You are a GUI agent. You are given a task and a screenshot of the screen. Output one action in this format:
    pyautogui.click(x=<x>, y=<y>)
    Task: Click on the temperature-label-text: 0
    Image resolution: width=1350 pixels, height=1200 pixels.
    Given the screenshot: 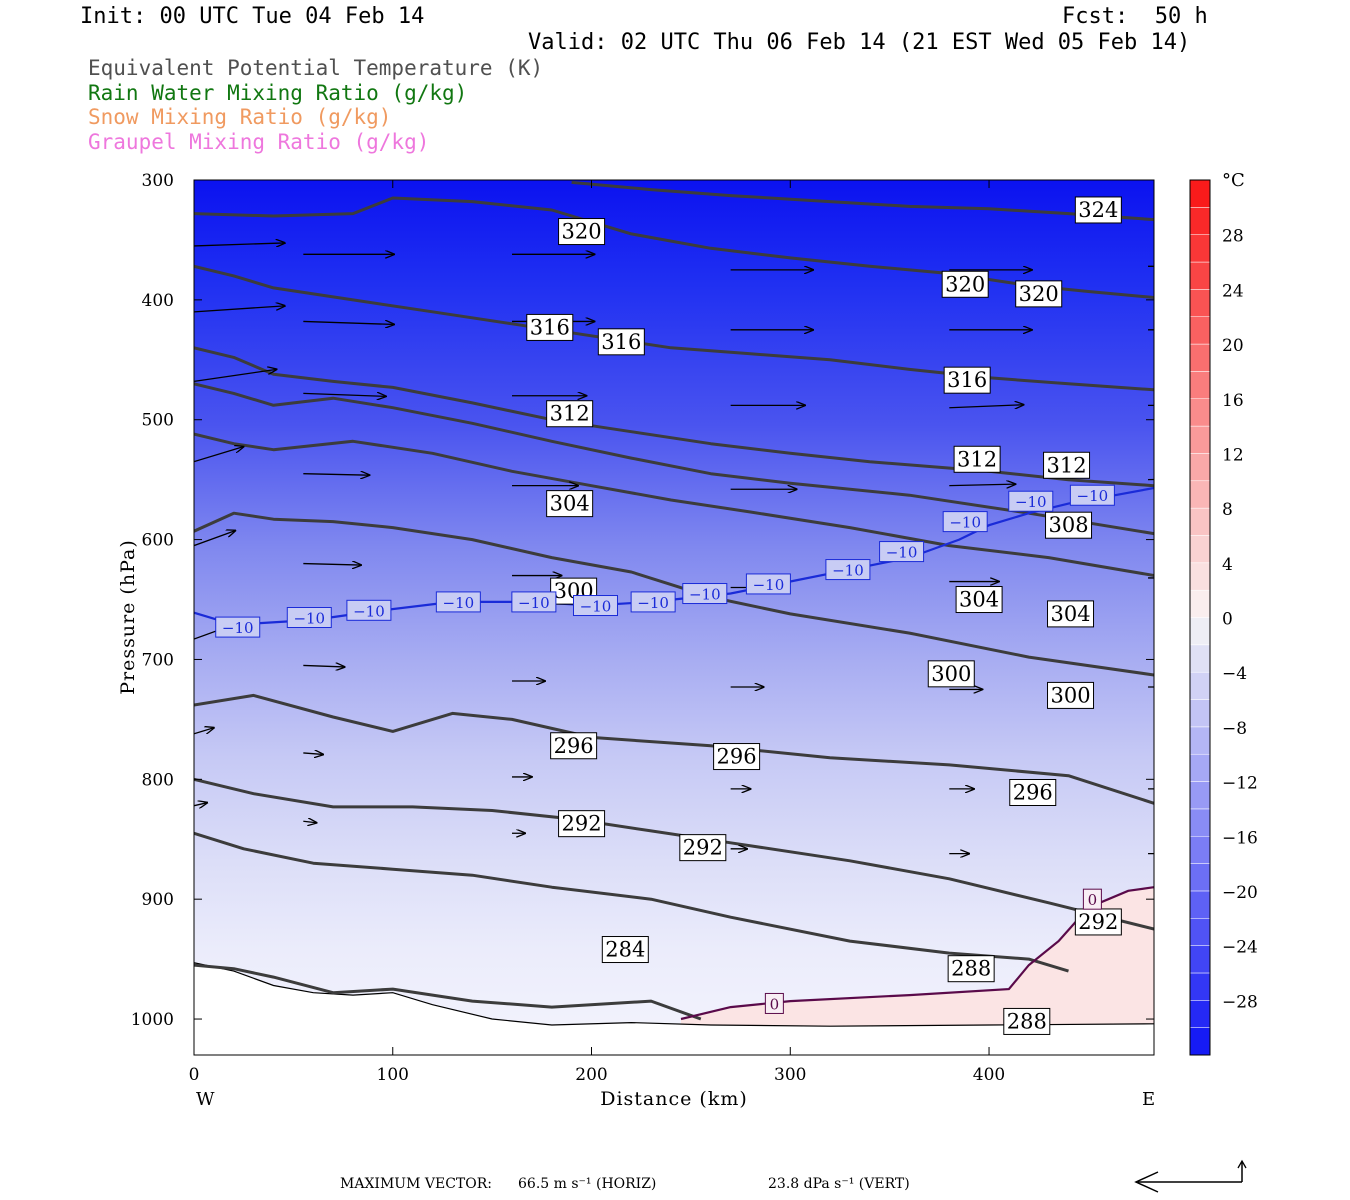 What is the action you would take?
    pyautogui.click(x=1093, y=900)
    